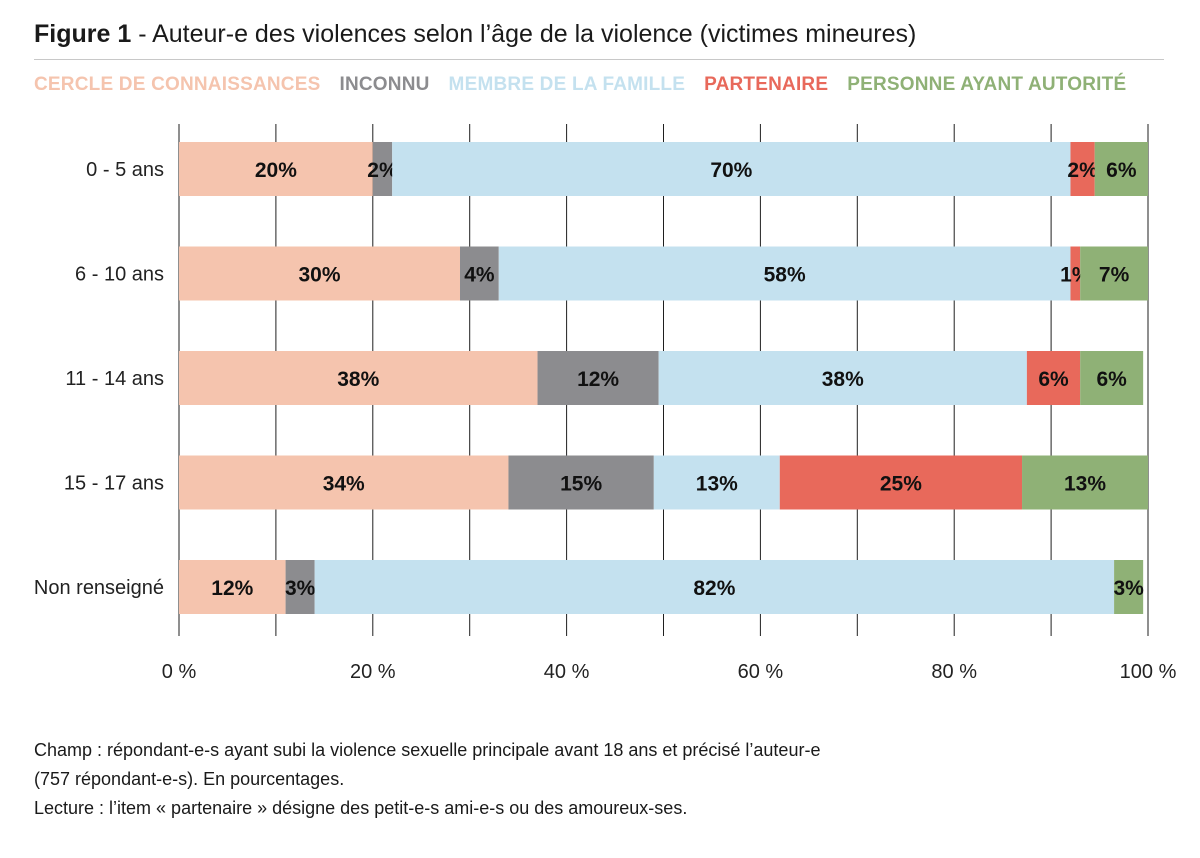  What do you see at coordinates (119, 275) in the screenshot?
I see `category-label-1: 6 - 10 ans` at bounding box center [119, 275].